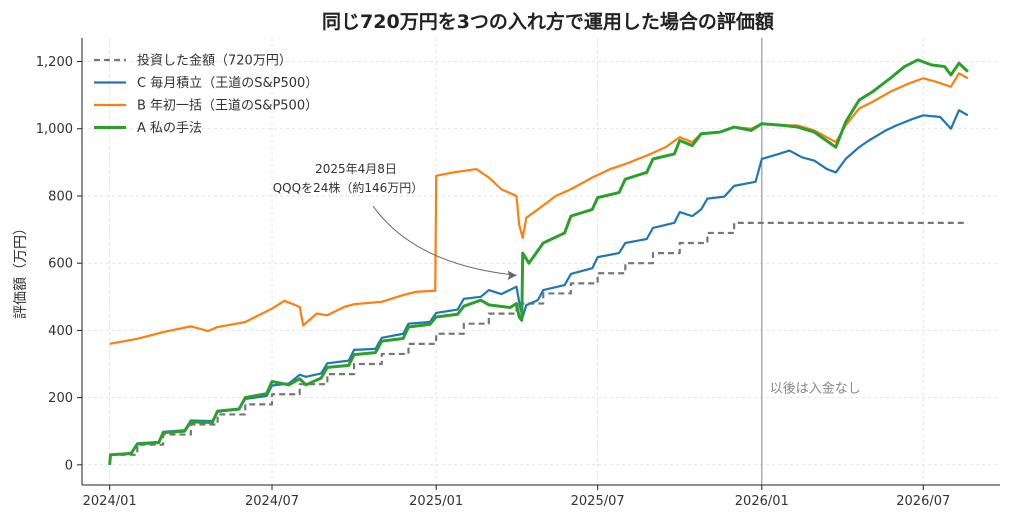  What do you see at coordinates (348, 187) in the screenshot?
I see `annotation-detail: QQQを24株（約146万円）` at bounding box center [348, 187].